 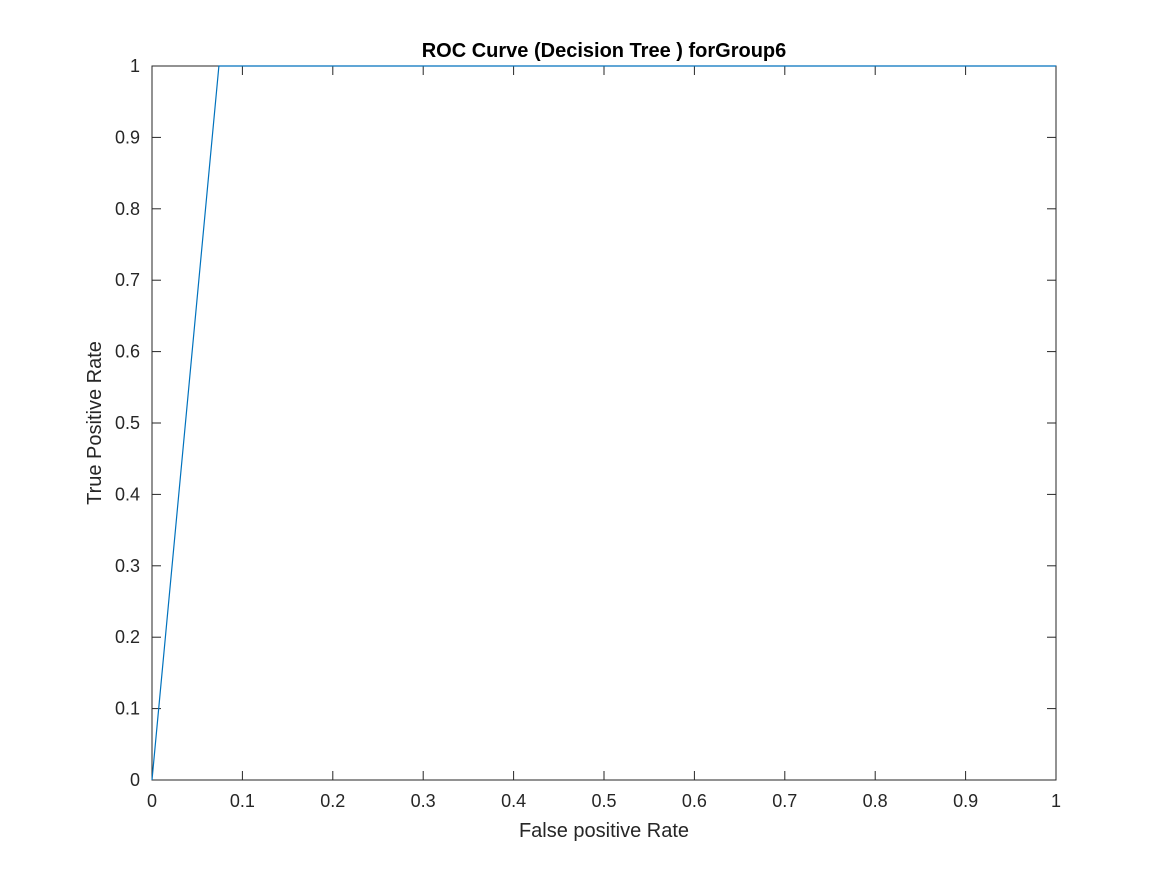 I want to click on x-tick-labels: 0 0.1 0.2 0.3 0.4 0.5 0.6 0.7 0.8 0.9 1, so click(x=604, y=801).